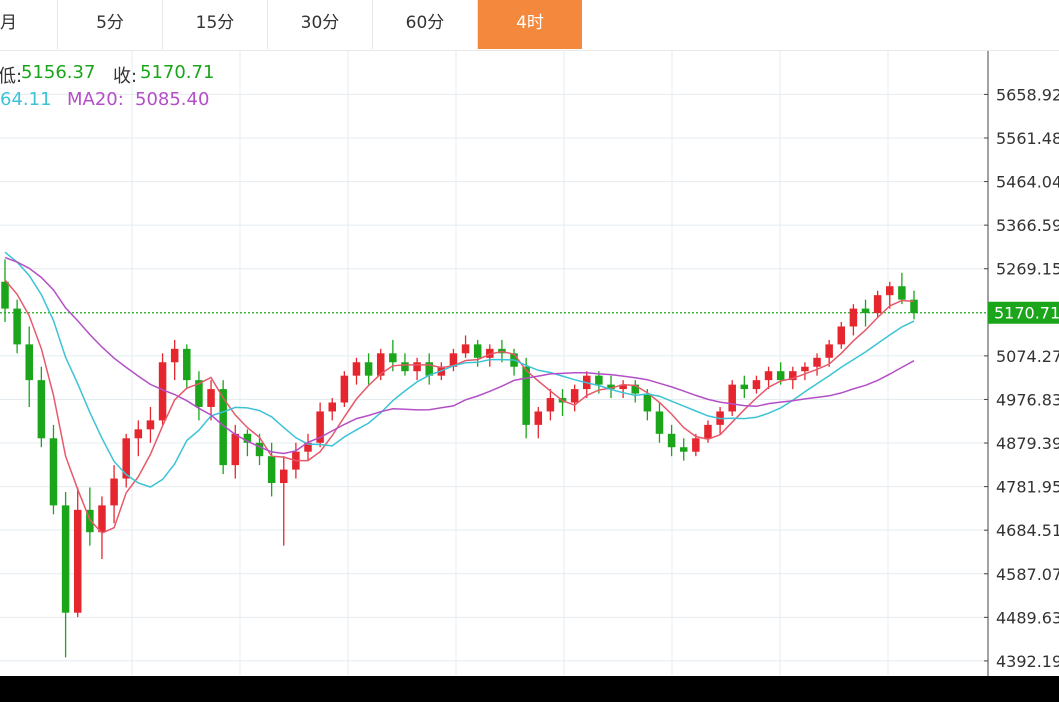 The height and width of the screenshot is (702, 1059). Describe the element at coordinates (172, 99) in the screenshot. I see `info-ma20-value: 5085.40` at that location.